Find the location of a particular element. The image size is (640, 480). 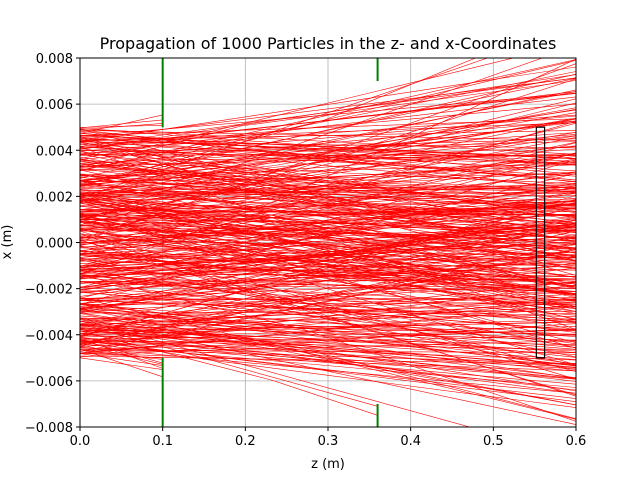

x-tick-label: 0.2 is located at coordinates (245, 441).